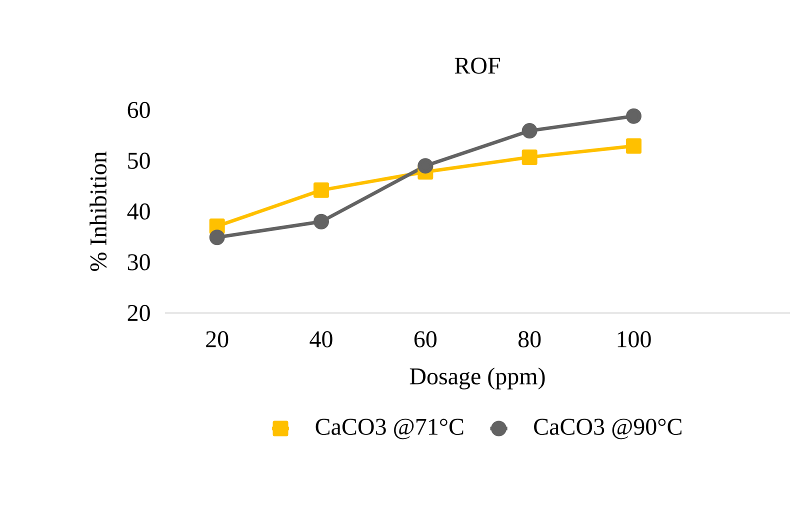 The image size is (811, 508). I want to click on y-tick-label: 50, so click(139, 160).